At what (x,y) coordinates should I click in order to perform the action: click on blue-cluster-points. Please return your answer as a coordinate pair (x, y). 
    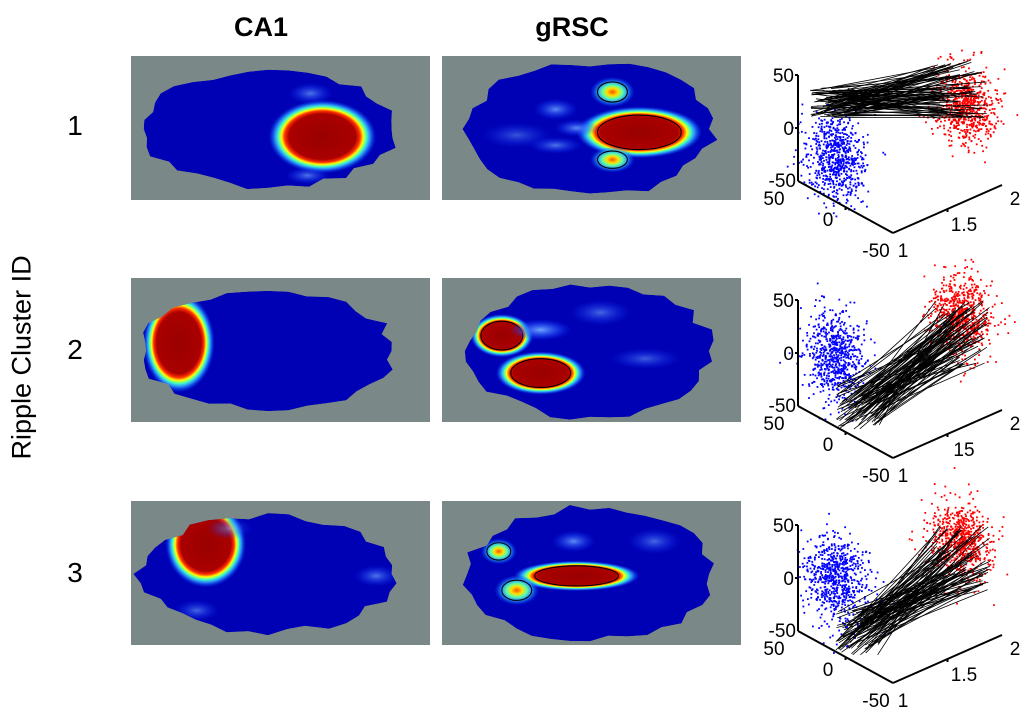
    Looking at the image, I should click on (836, 161).